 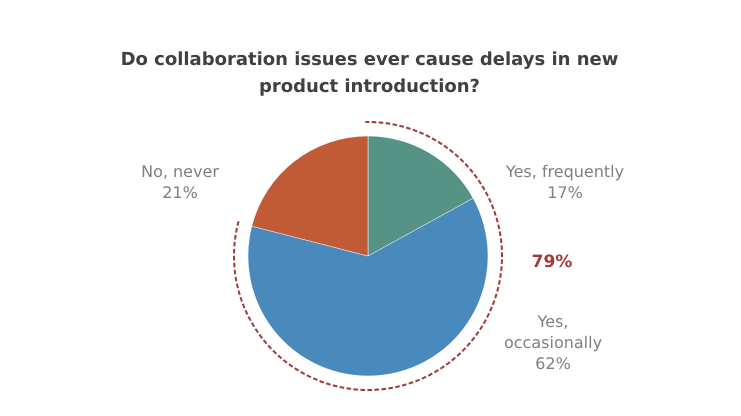 I want to click on data-label: 62%, so click(x=553, y=363).